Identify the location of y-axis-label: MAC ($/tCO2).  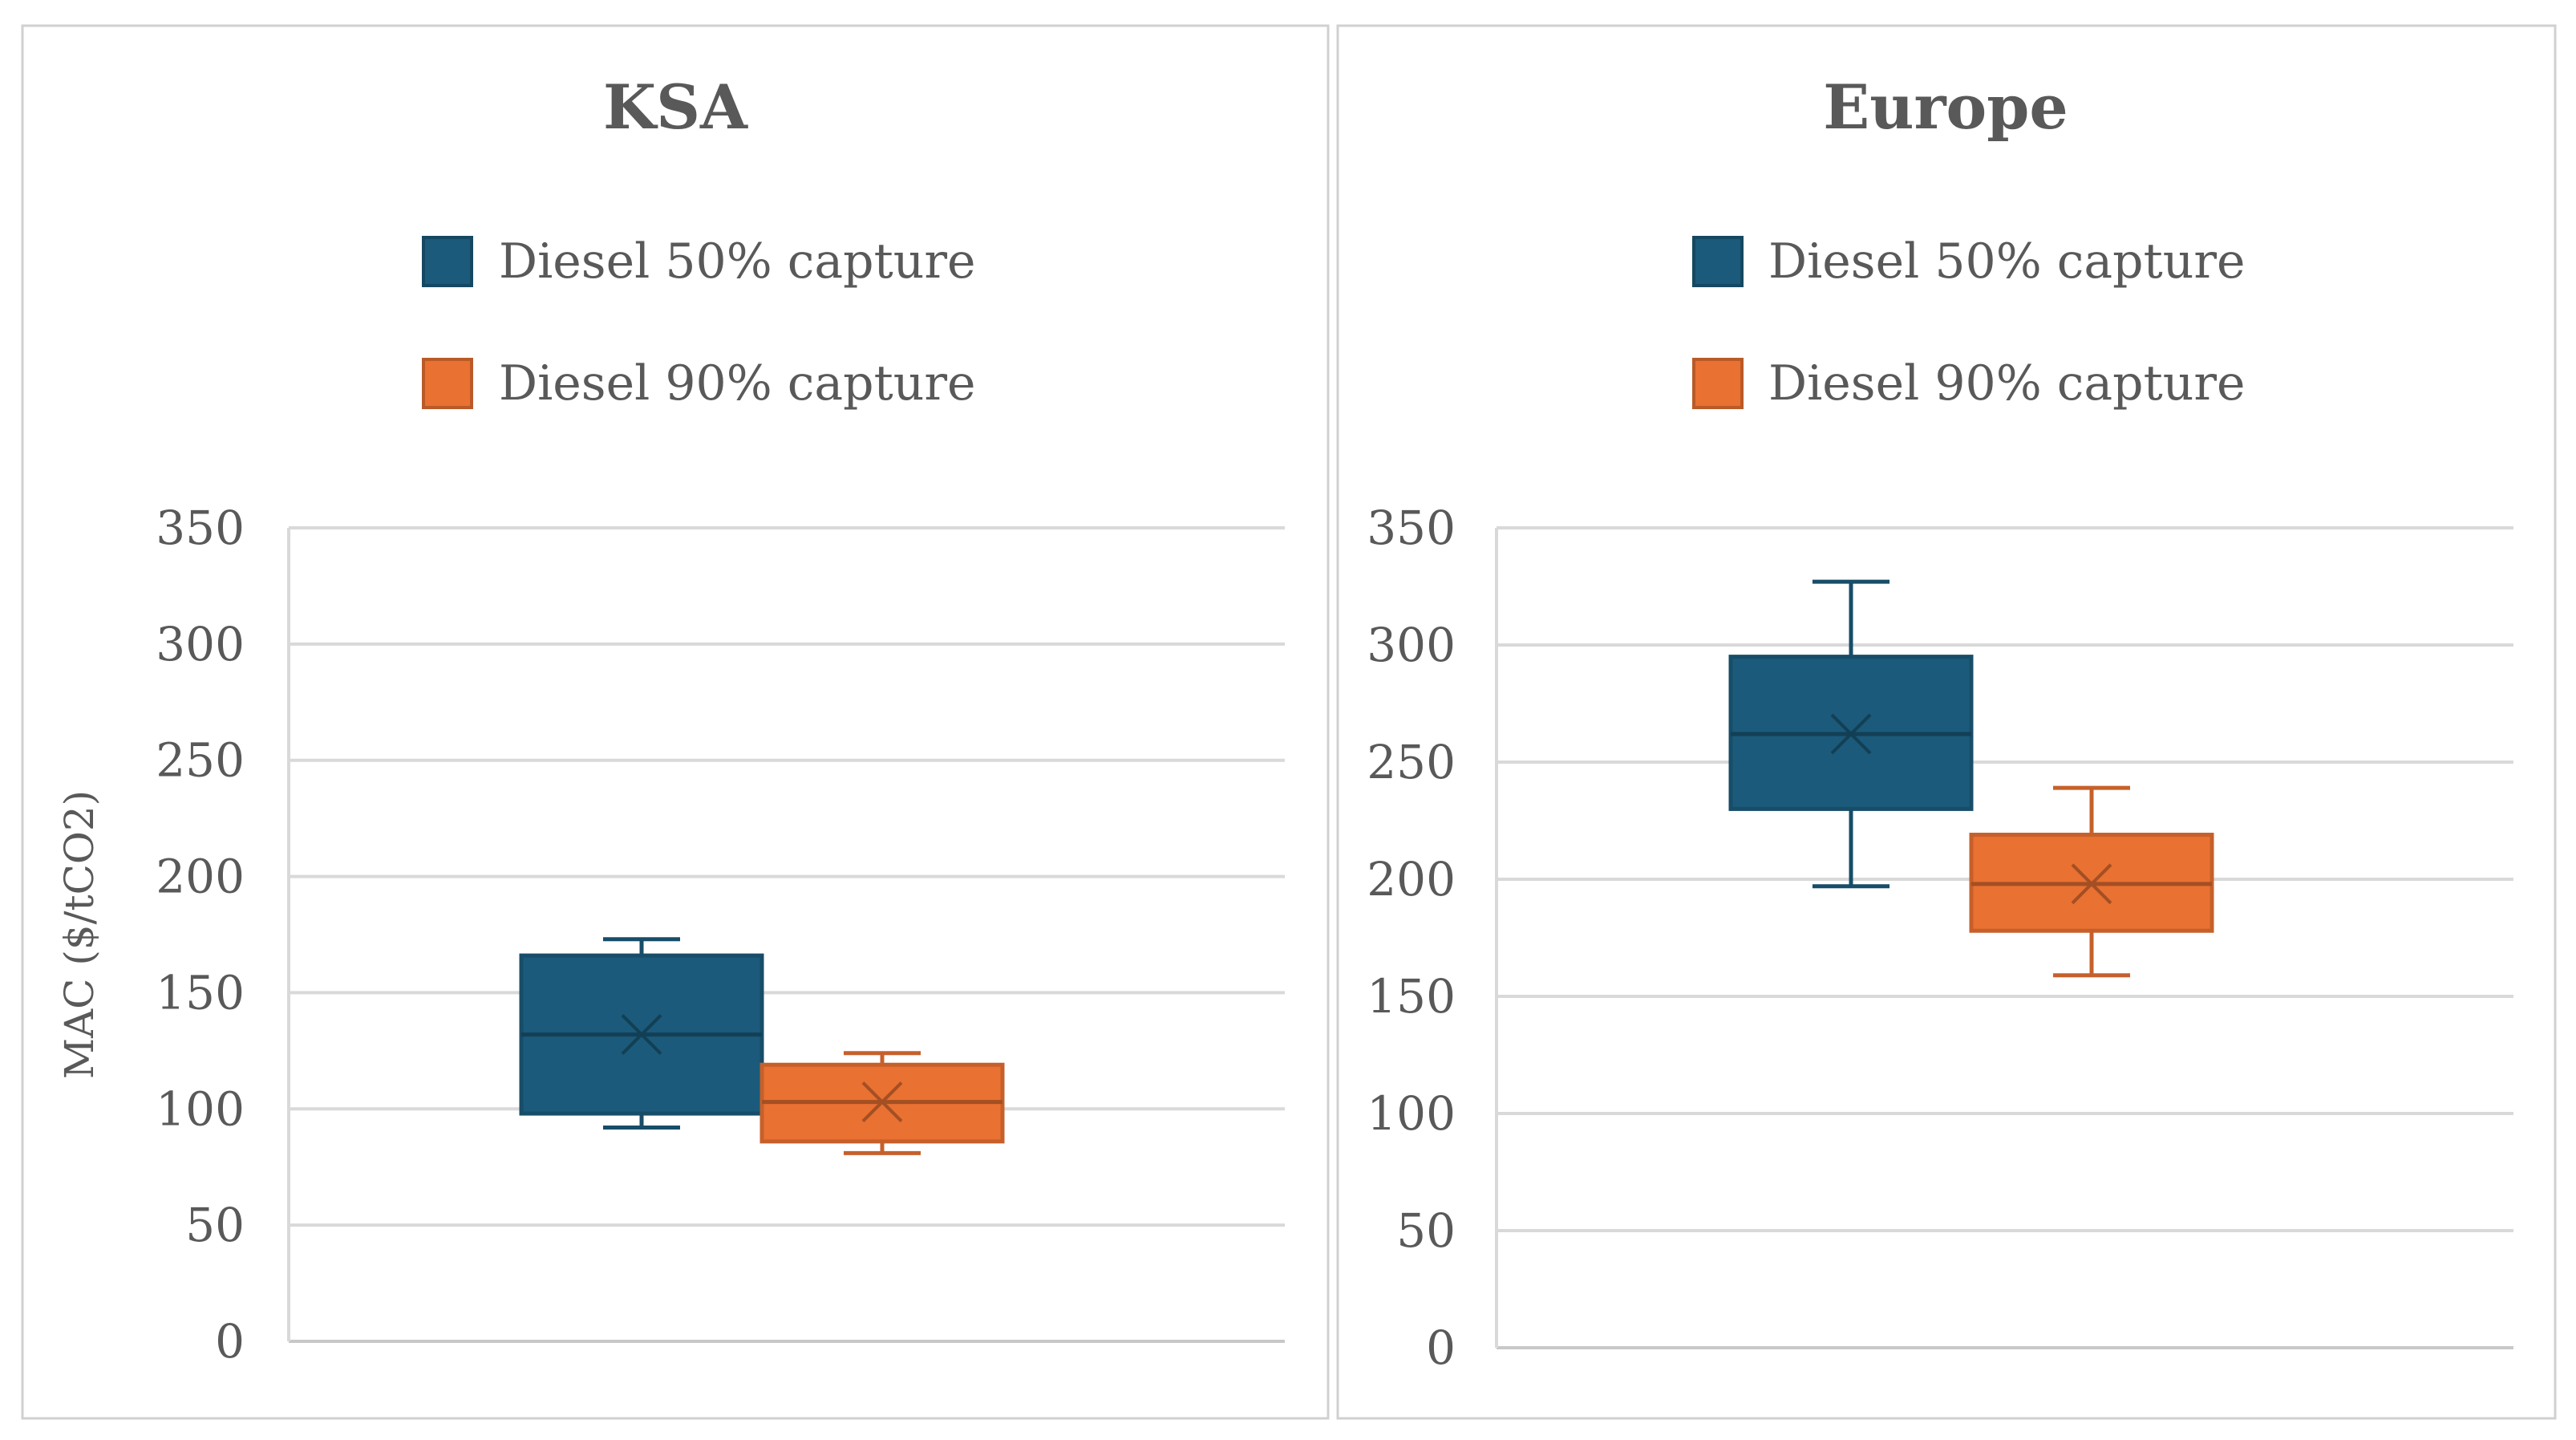
(79, 934).